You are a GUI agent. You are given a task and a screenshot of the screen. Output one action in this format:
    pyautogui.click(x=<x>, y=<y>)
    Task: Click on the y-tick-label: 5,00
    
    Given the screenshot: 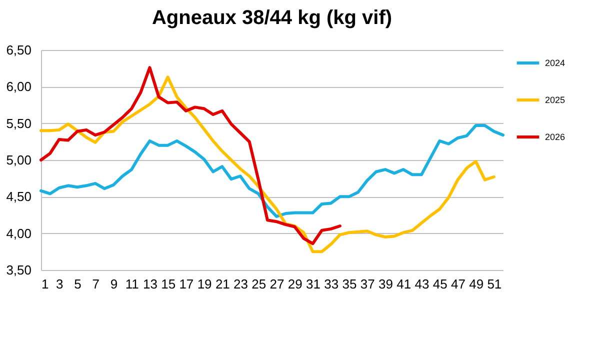 What is the action you would take?
    pyautogui.click(x=19, y=160)
    